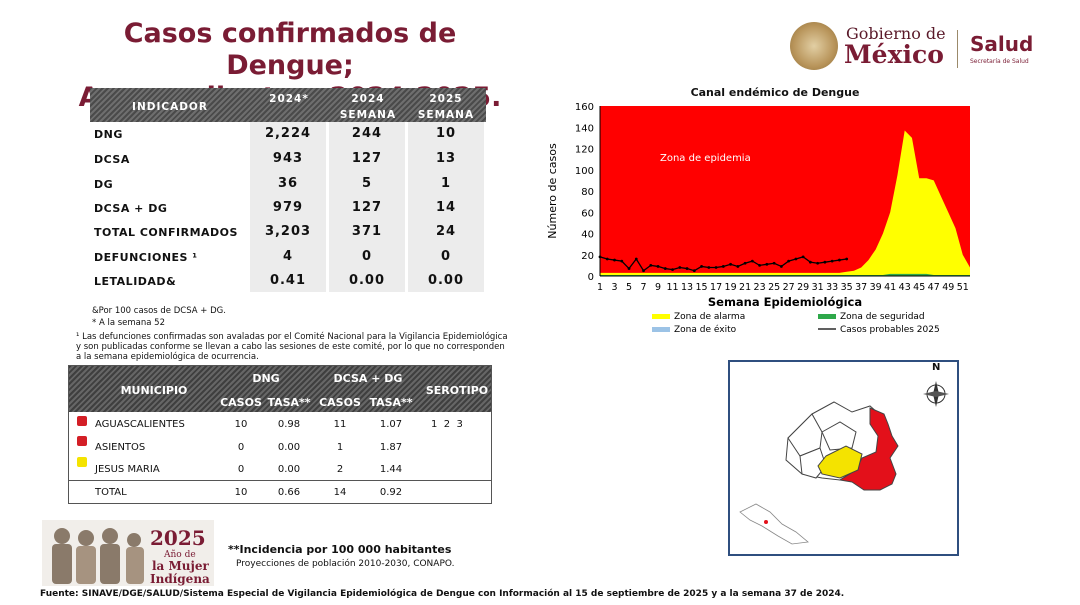 This screenshot has width=1080, height=605. Describe the element at coordinates (868, 449) in the screenshot. I see `red-municipios-shape` at that location.